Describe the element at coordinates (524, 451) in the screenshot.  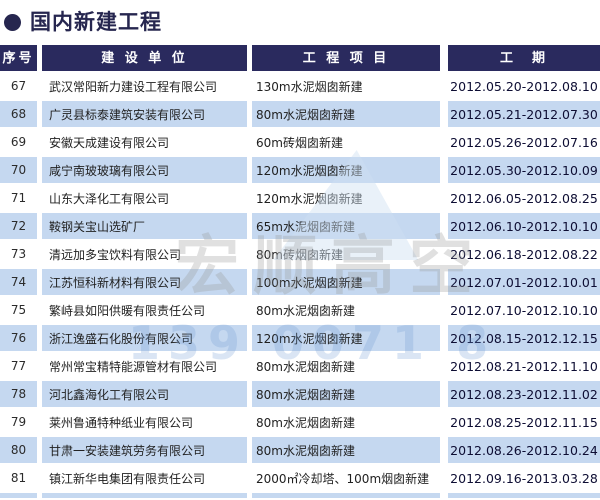
I see `cell-period: 2012.08.26-2012.10.24` at that location.